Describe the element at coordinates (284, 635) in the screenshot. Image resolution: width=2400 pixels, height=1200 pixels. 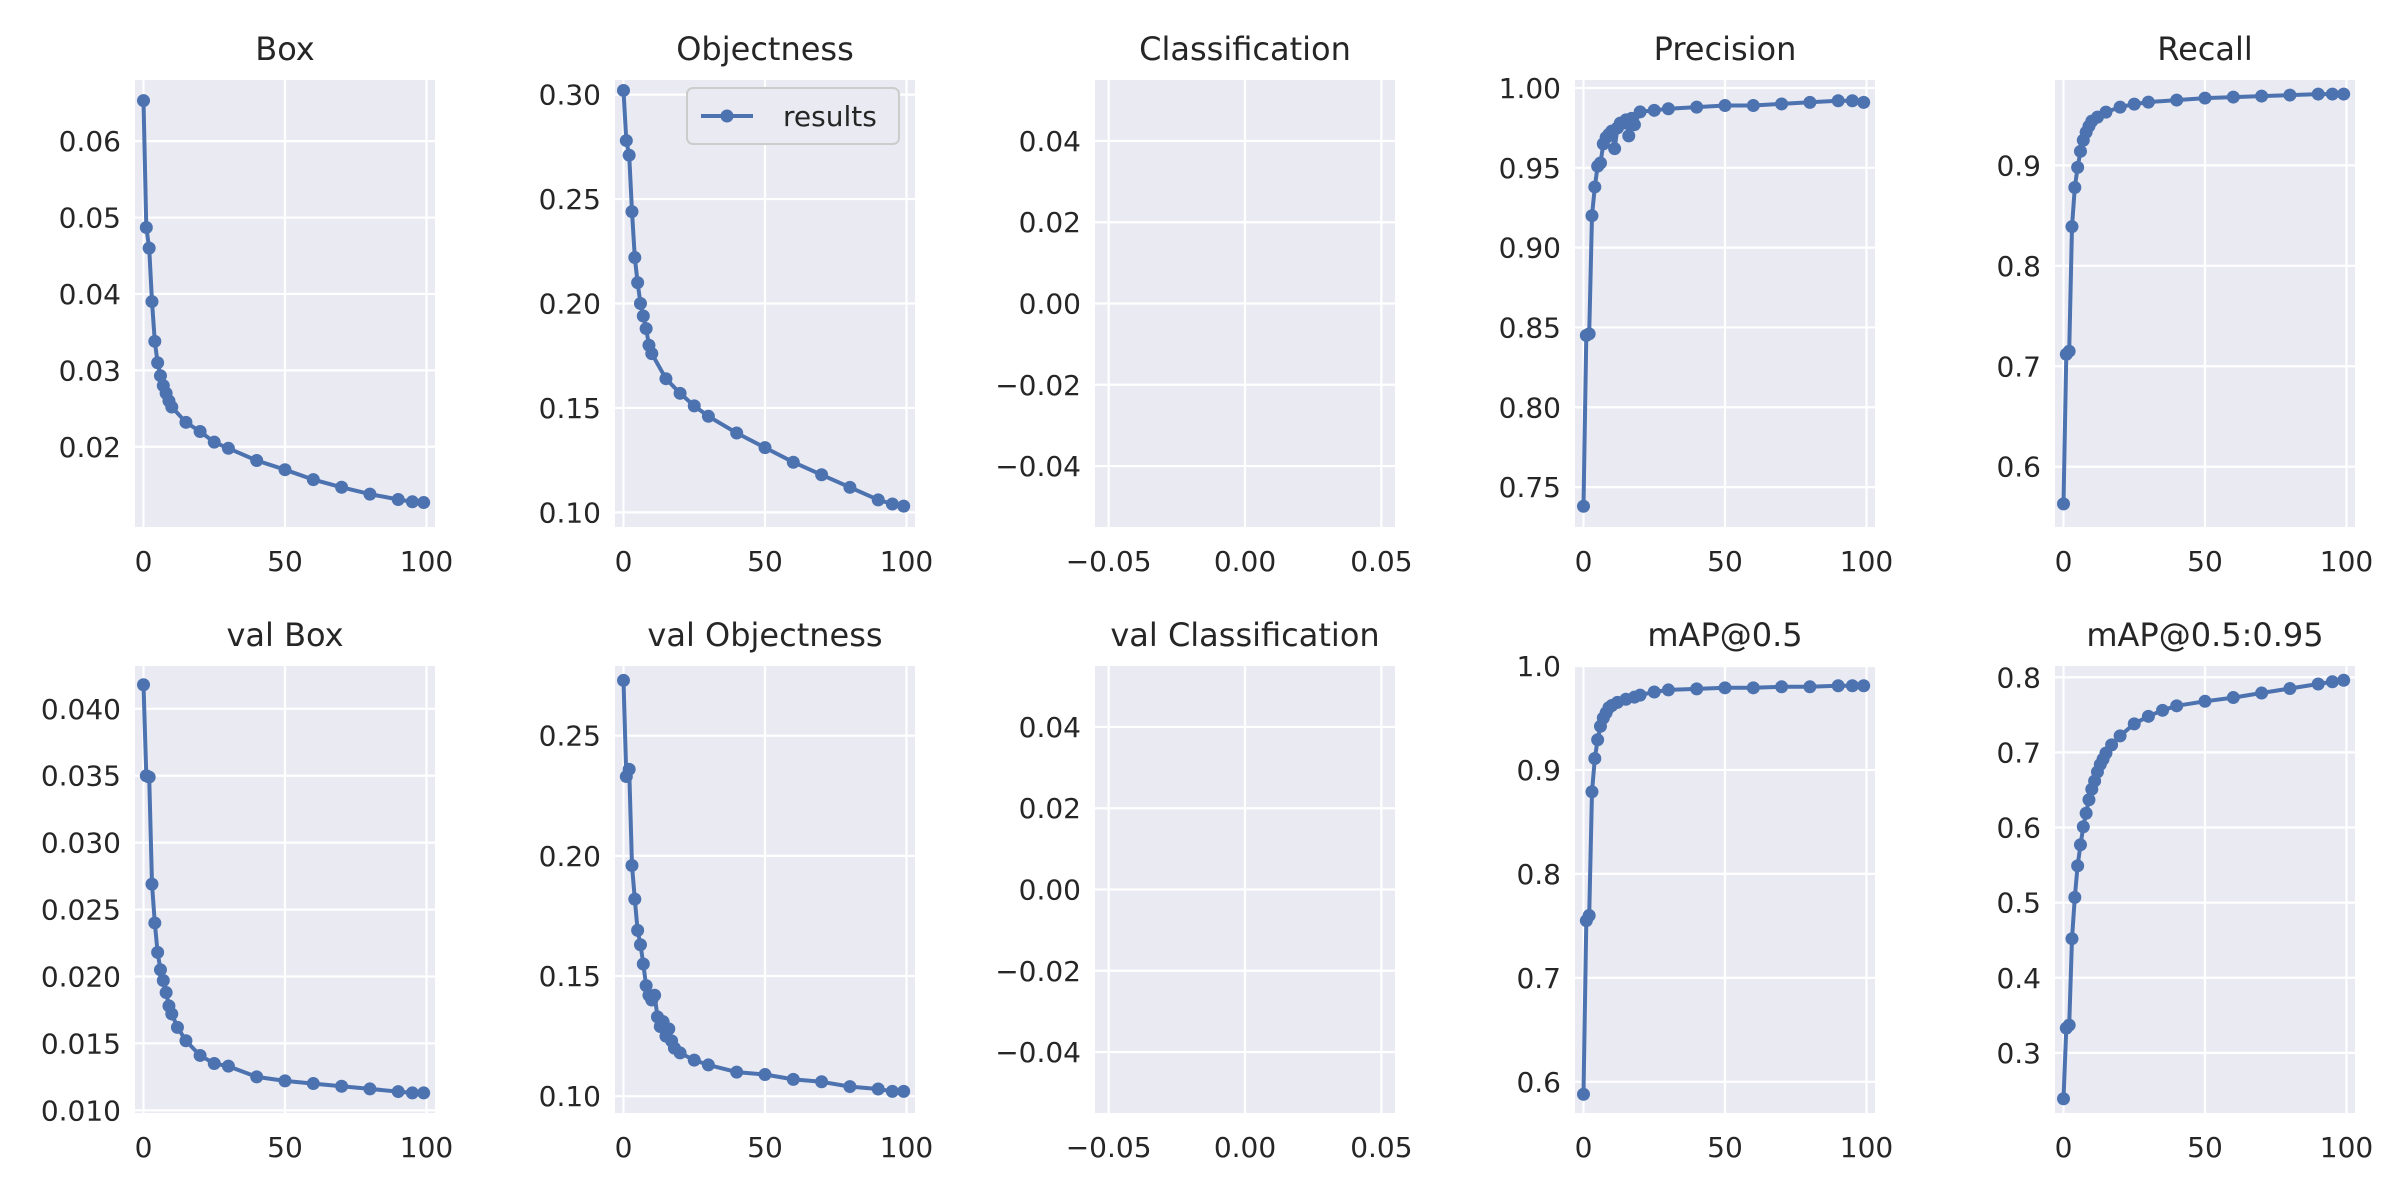
I see `subplot-title: val Box` at that location.